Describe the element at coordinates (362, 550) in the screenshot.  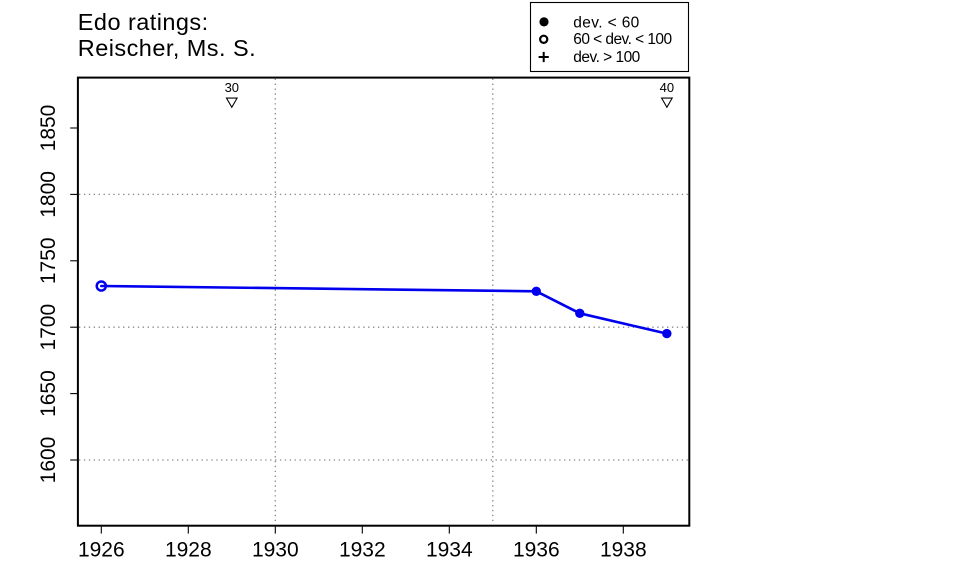
I see `svg-text: 1932` at that location.